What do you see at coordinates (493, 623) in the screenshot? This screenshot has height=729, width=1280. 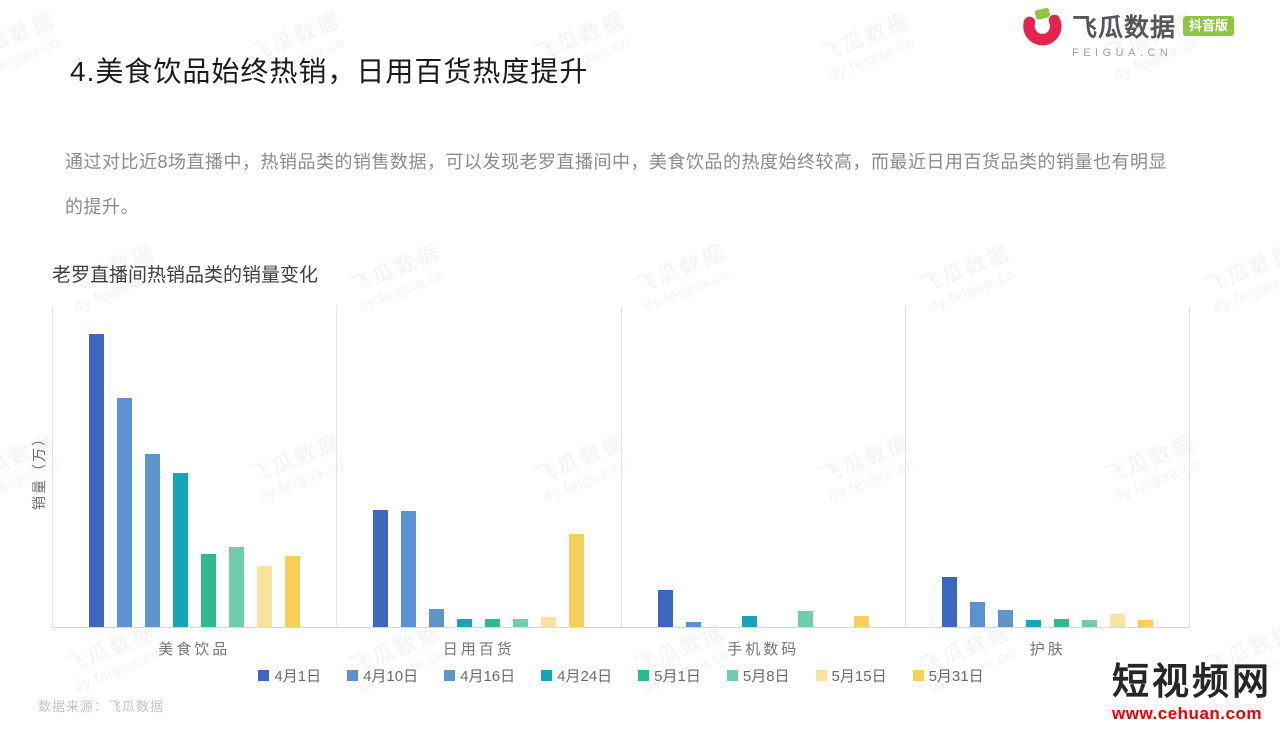 I see `bar-5月1日-日用百货` at bounding box center [493, 623].